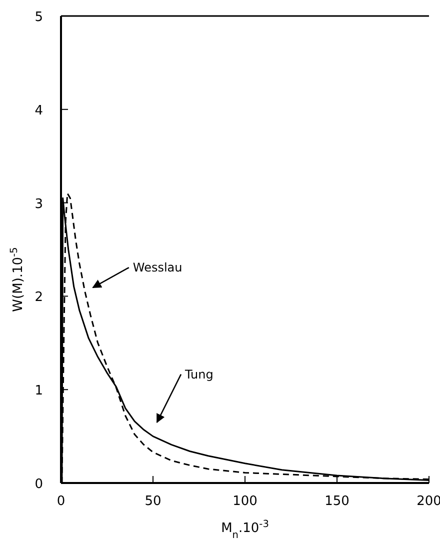  What do you see at coordinates (245, 529) in the screenshot?
I see `x-axis-title: M$_{n}$.10$^{-3}$` at bounding box center [245, 529].